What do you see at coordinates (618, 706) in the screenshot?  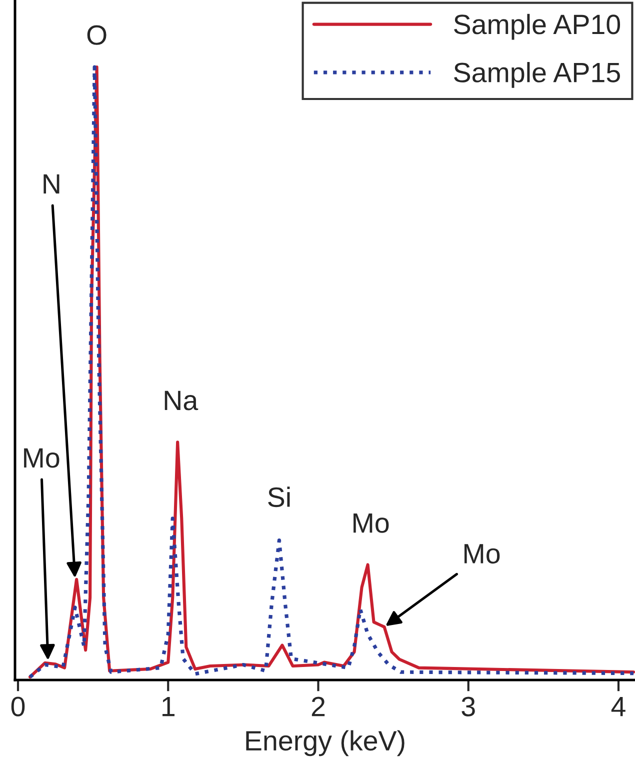 I see `x-tick-label: 4` at bounding box center [618, 706].